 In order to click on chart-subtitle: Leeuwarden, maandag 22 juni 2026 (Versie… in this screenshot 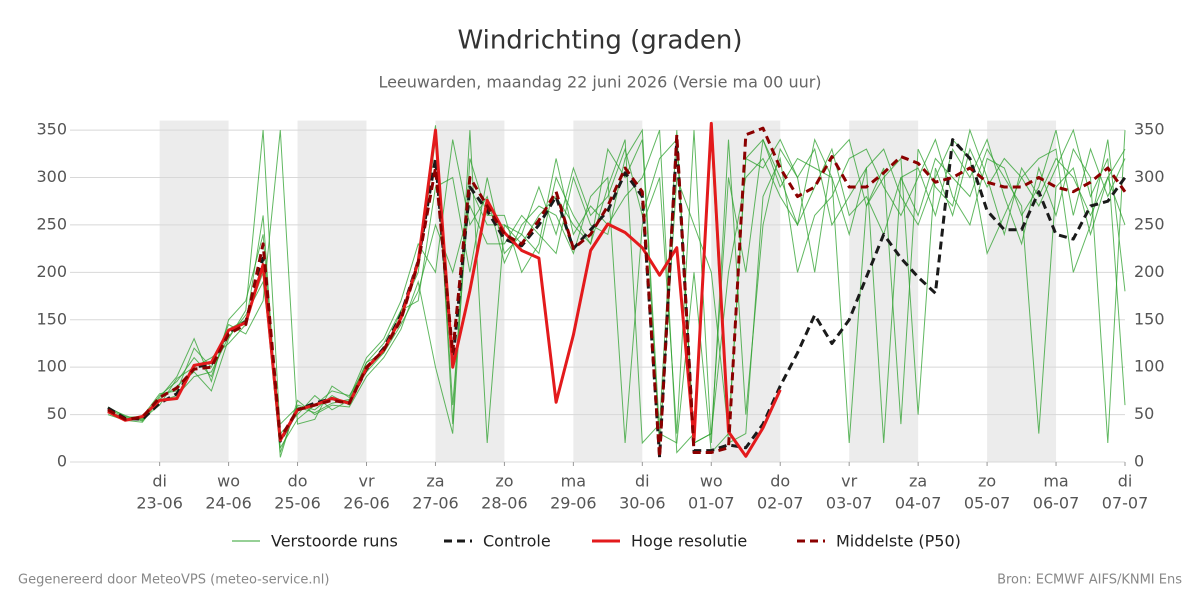, I will do `click(599, 82)`.